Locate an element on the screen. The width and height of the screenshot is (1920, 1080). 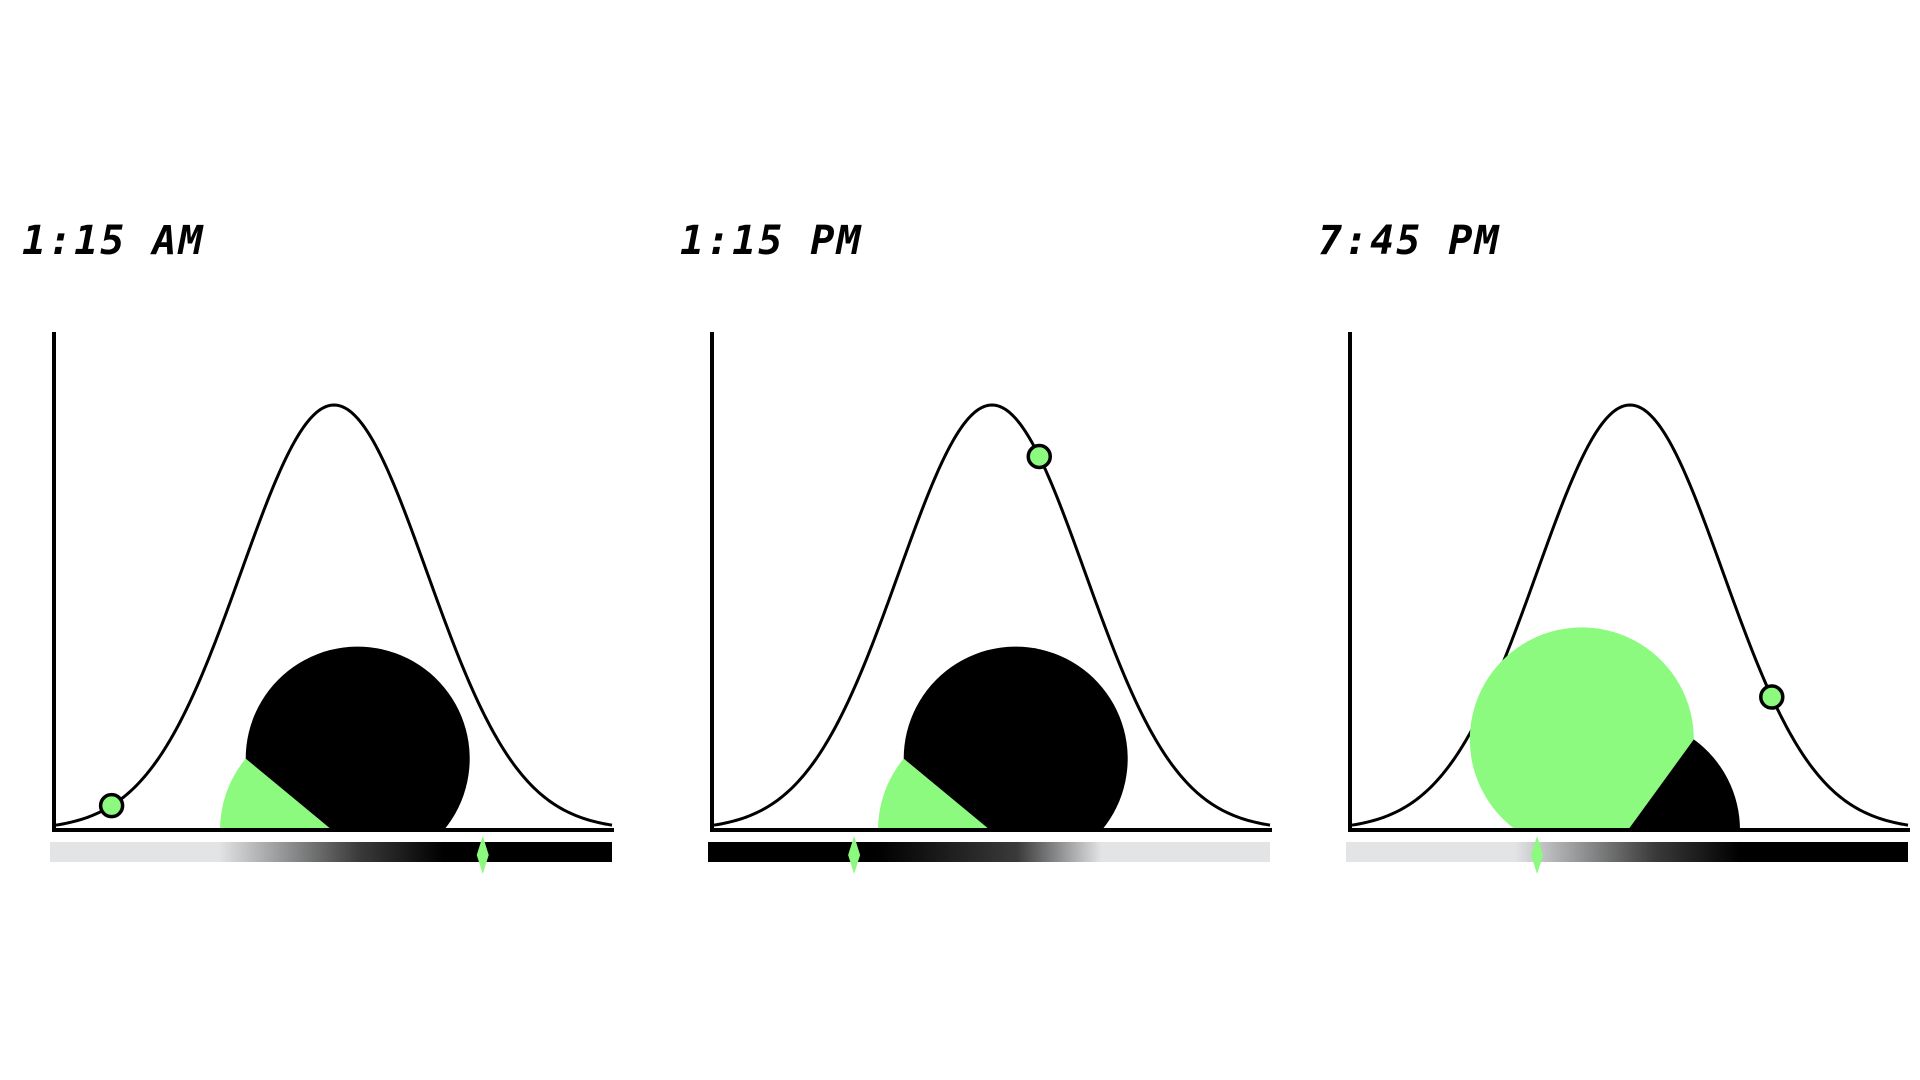
time-label: 1:15 AM is located at coordinates (113, 241).